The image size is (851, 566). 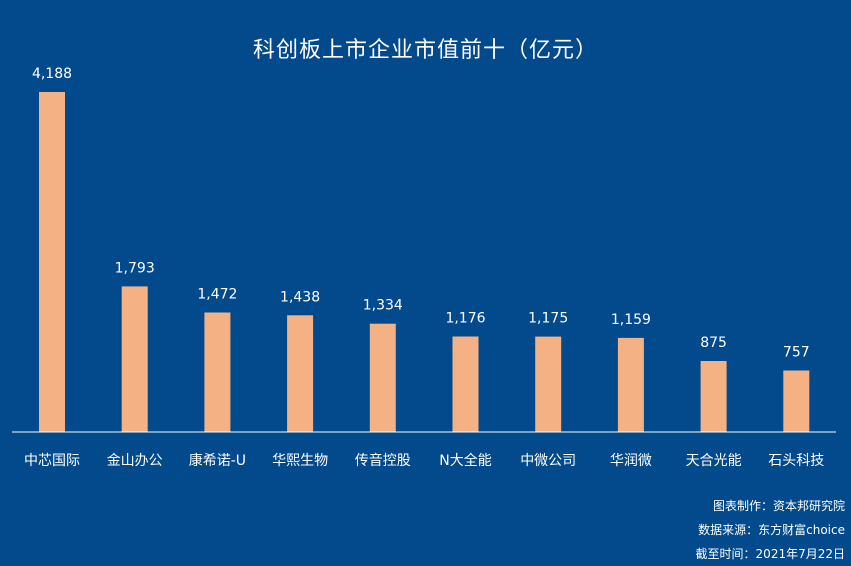 What do you see at coordinates (465, 319) in the screenshot?
I see `value-label-5: 1,176` at bounding box center [465, 319].